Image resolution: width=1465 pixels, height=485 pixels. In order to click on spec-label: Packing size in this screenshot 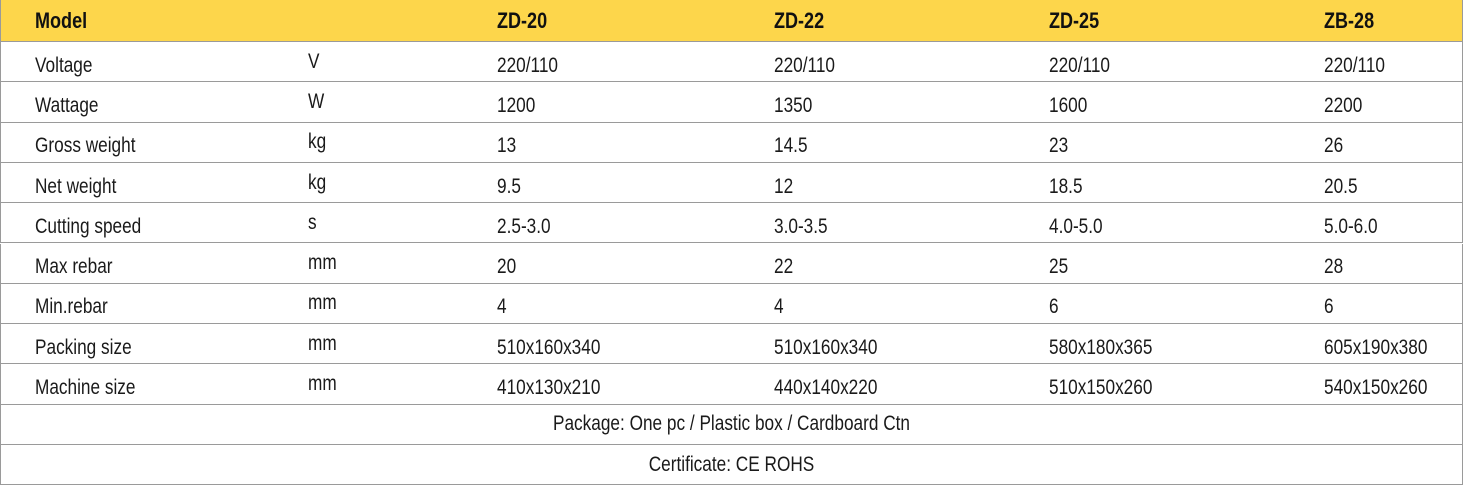, I will do `click(83, 347)`.